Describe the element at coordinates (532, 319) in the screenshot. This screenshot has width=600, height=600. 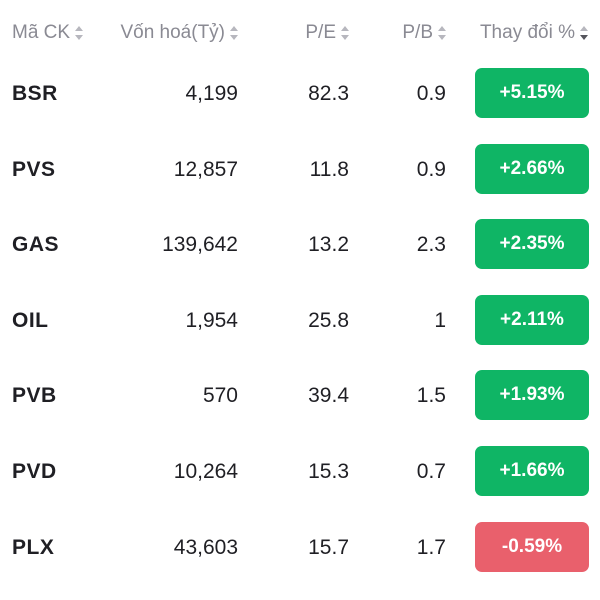
I see `change-badge: +2.11%` at that location.